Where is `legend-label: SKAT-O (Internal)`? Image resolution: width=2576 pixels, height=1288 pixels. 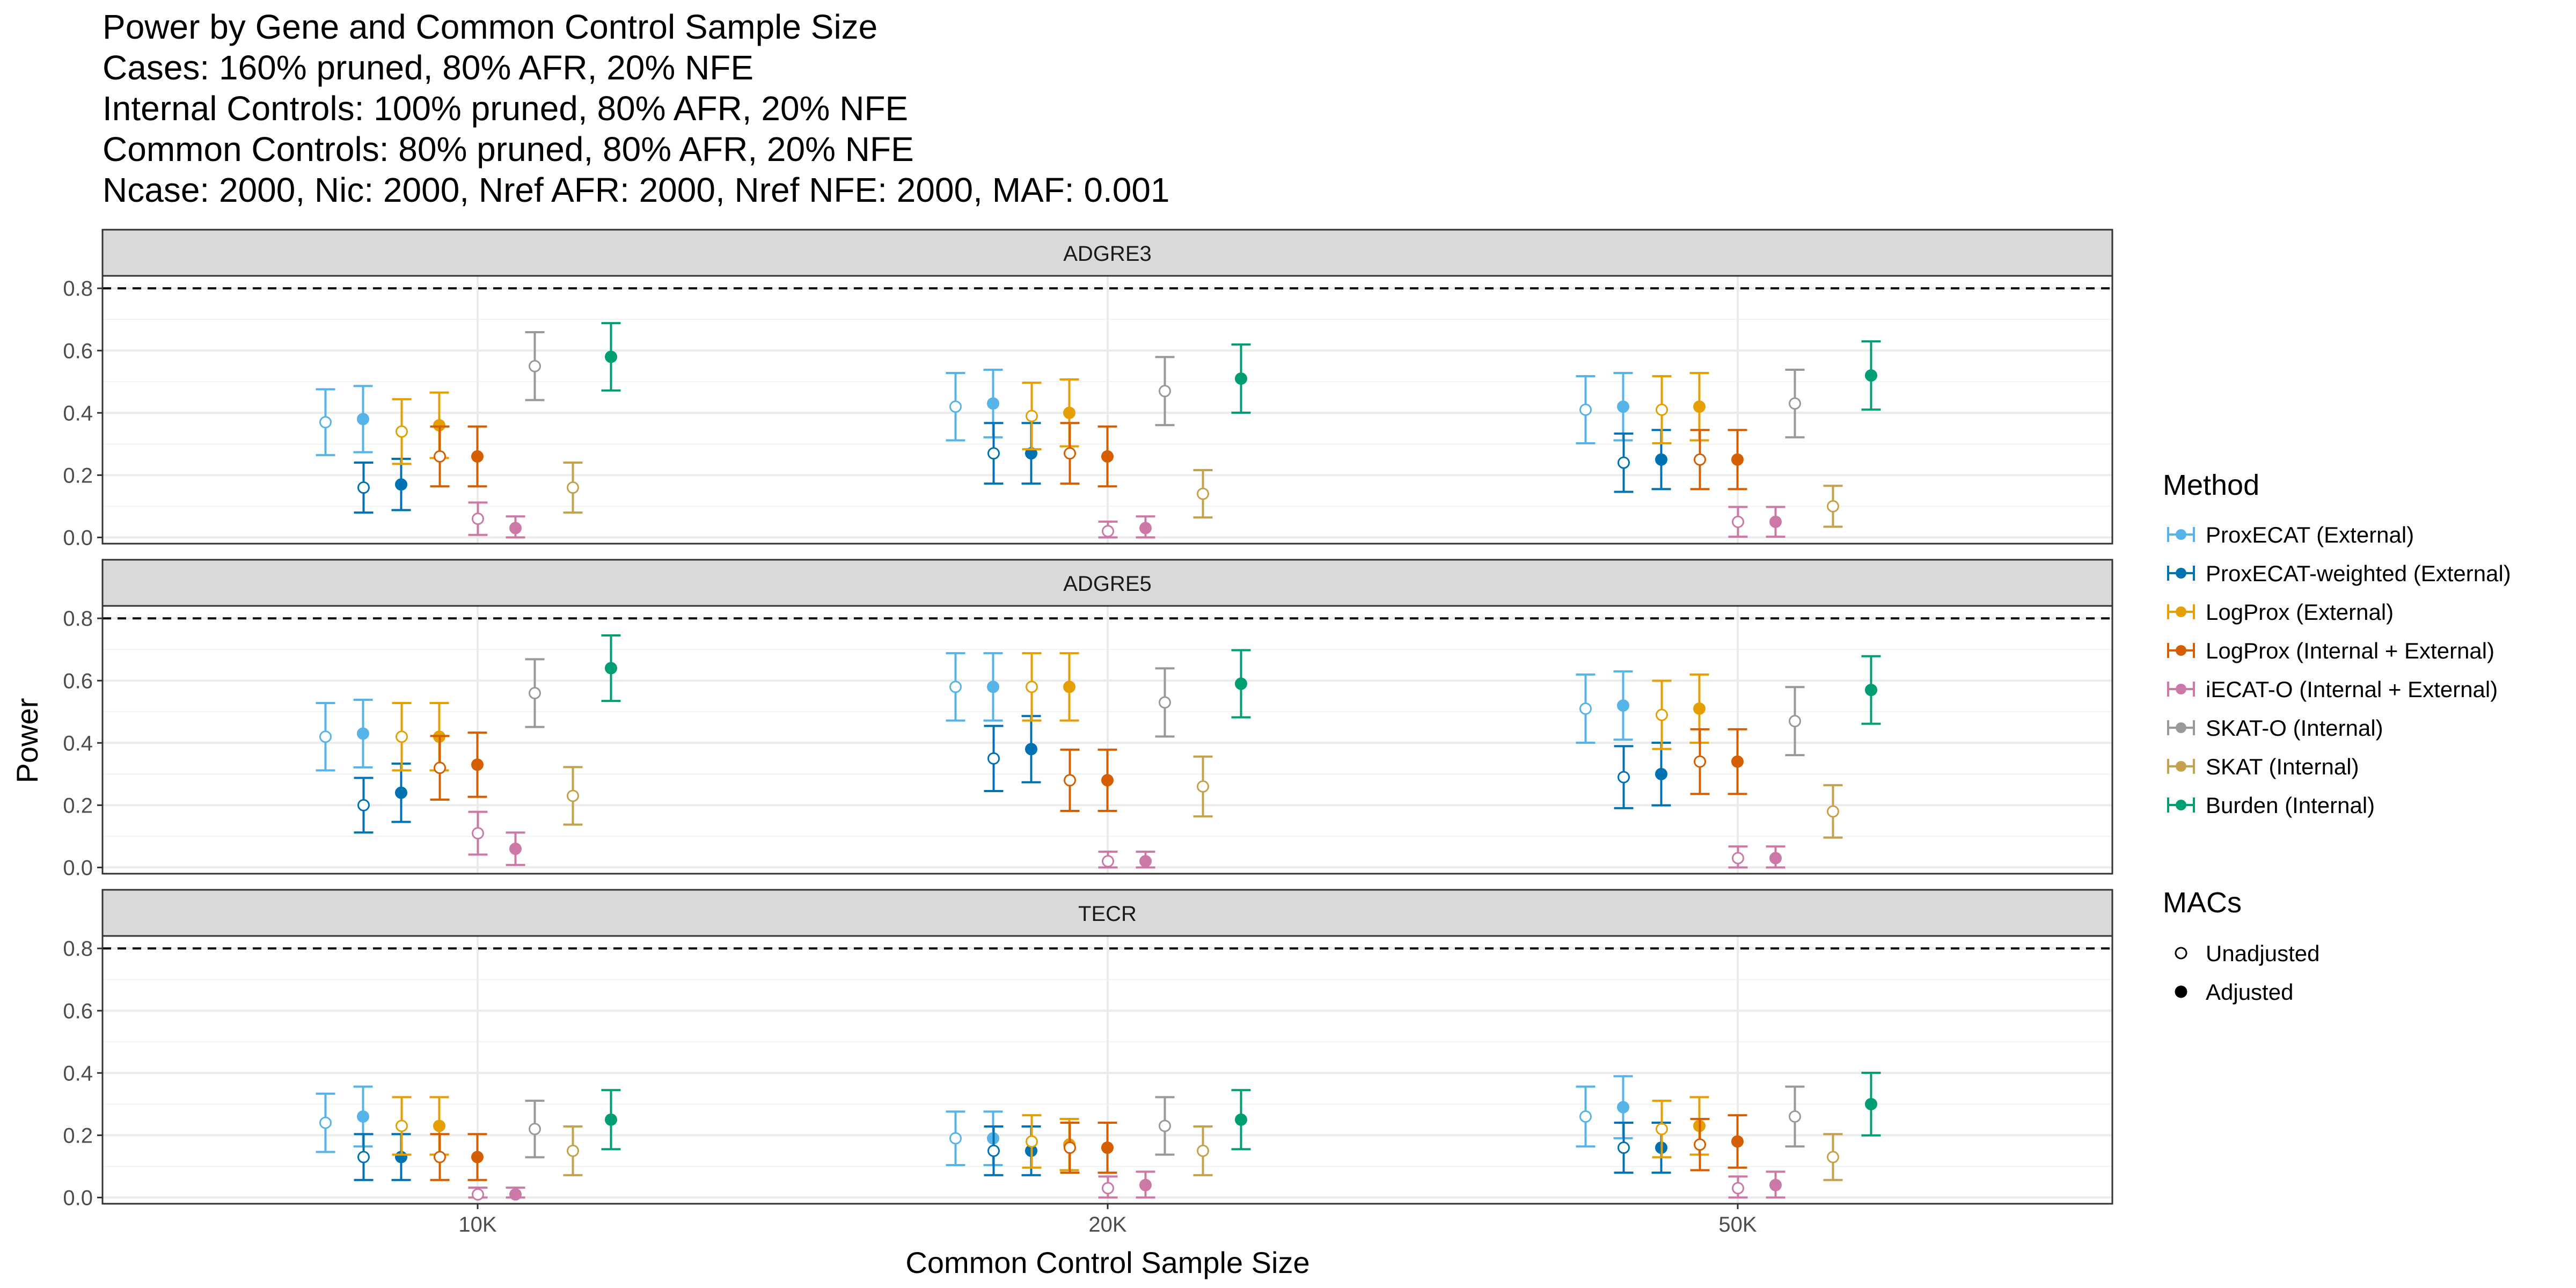
legend-label: SKAT-O (Internal) is located at coordinates (2294, 728).